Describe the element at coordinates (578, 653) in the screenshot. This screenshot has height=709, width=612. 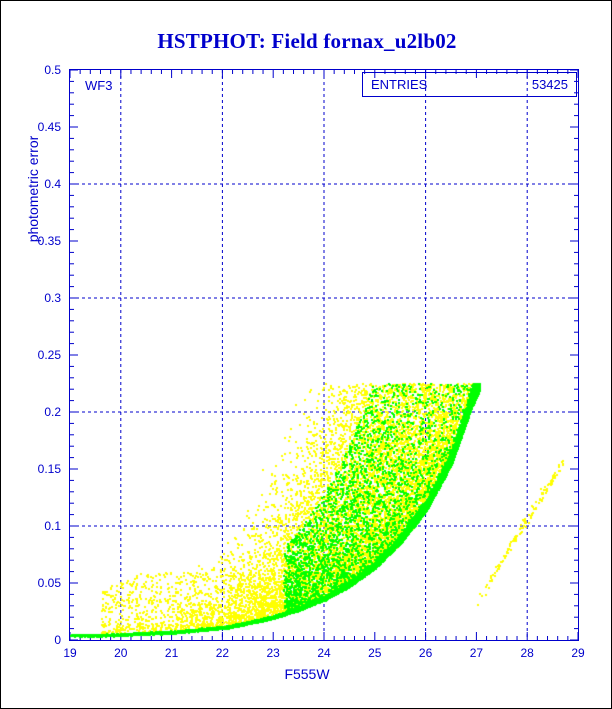
I see `x-tick-label: 29` at that location.